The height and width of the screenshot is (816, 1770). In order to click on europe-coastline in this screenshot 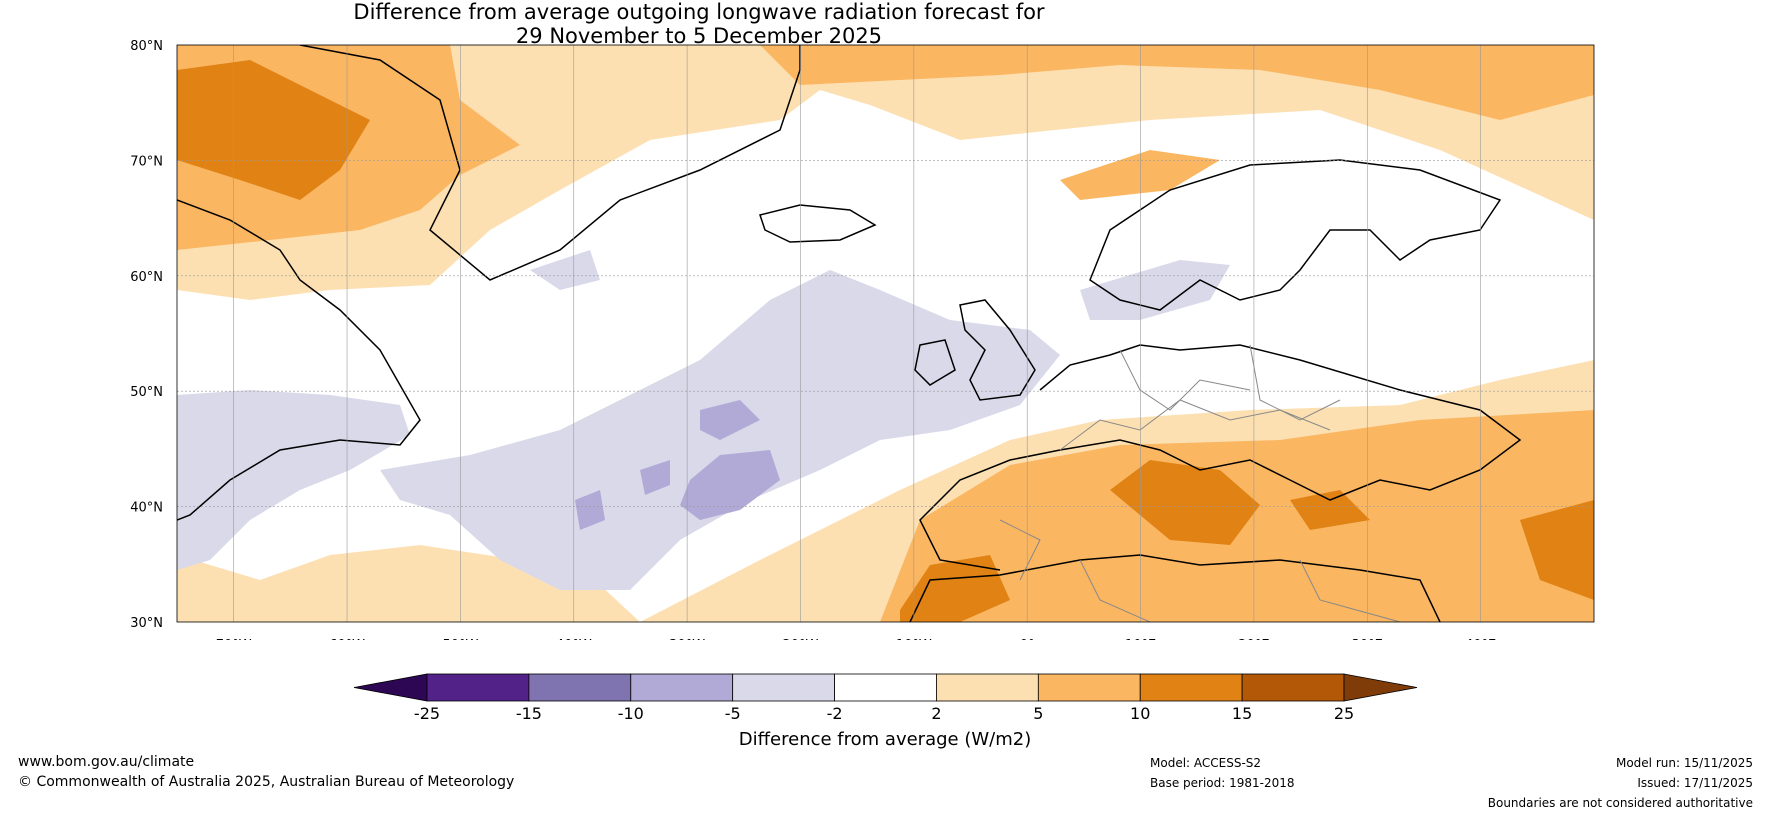, I will do `click(1220, 457)`.